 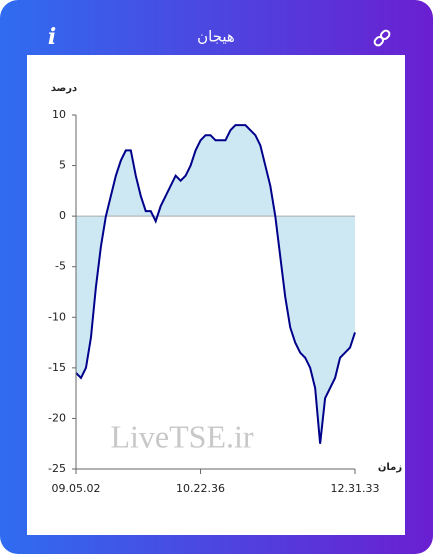 I want to click on x-tick-label: 09.05.02, so click(x=76, y=488).